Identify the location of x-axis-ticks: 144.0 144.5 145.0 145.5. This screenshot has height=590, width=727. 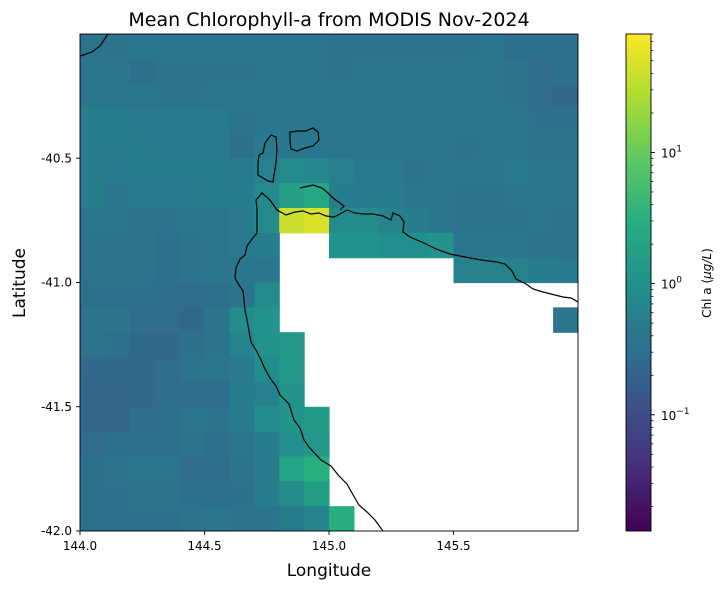
(267, 542).